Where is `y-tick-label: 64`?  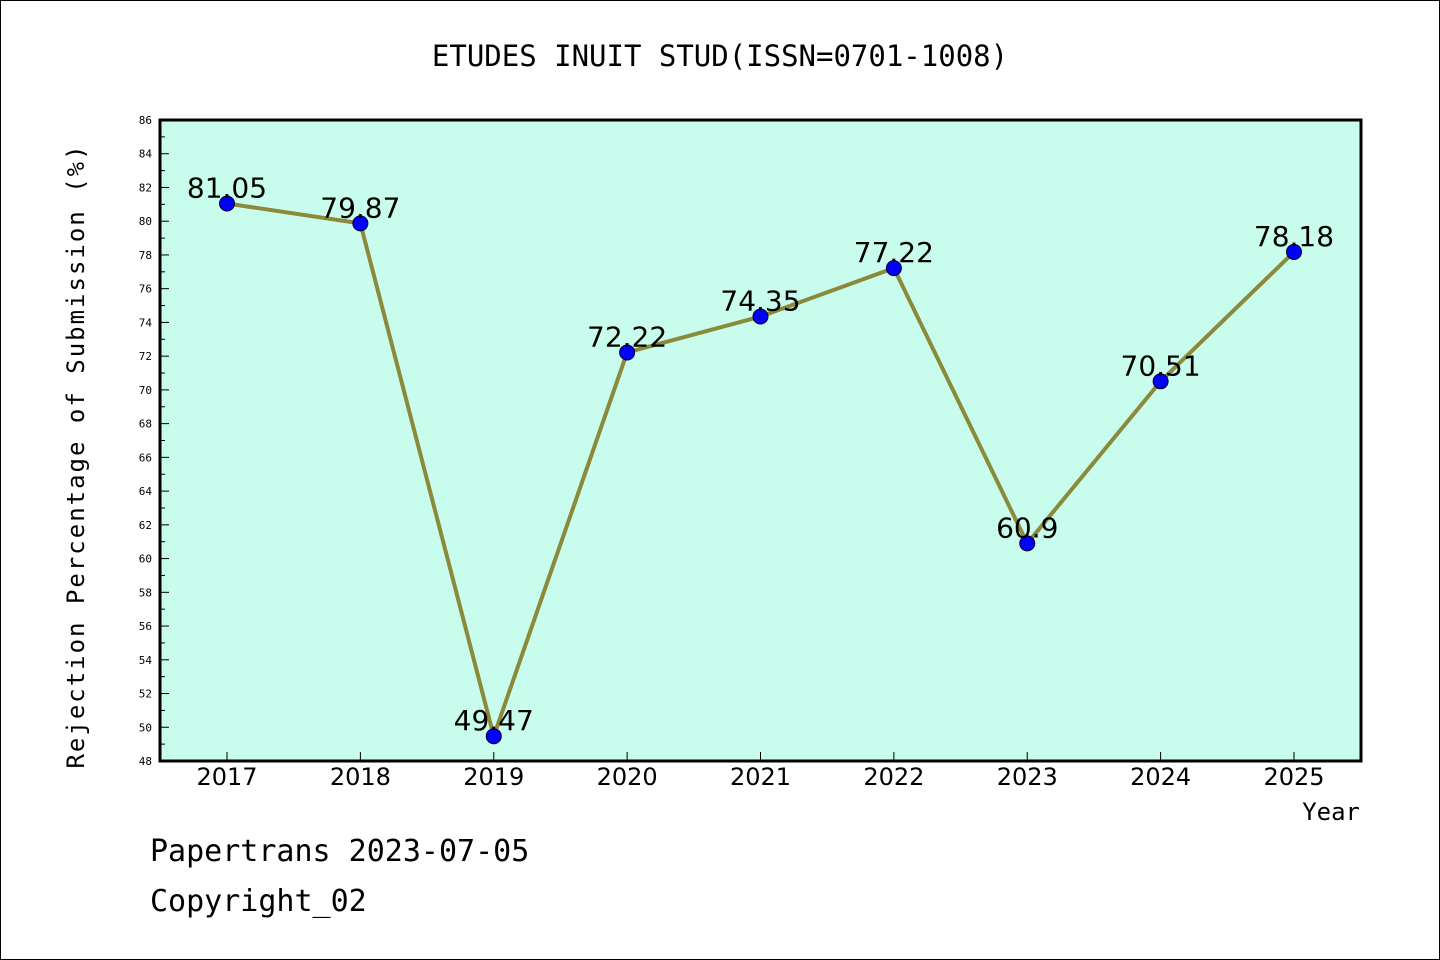 y-tick-label: 64 is located at coordinates (146, 491).